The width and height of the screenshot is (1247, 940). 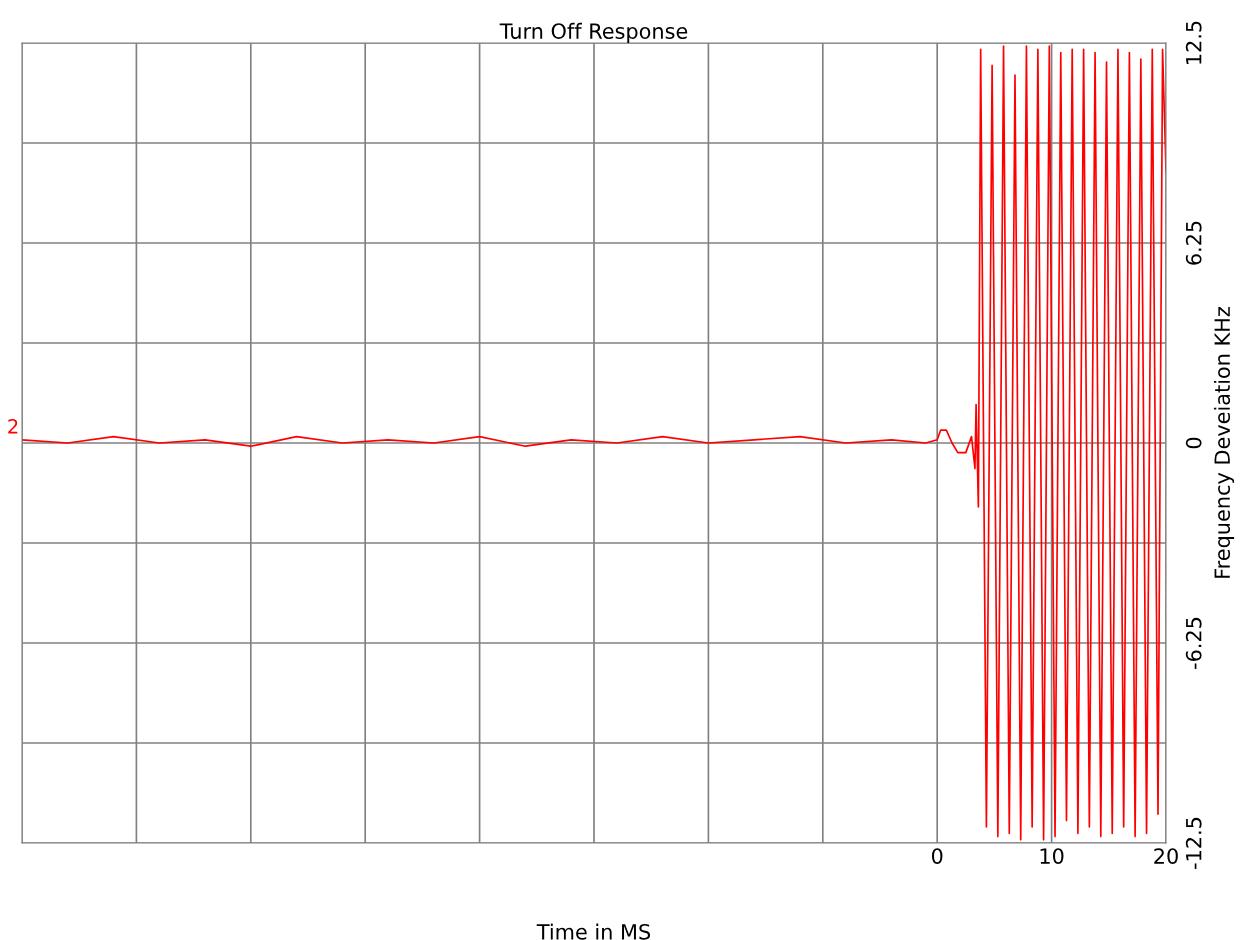 What do you see at coordinates (593, 32) in the screenshot?
I see `chart-title: Turn Off Response` at bounding box center [593, 32].